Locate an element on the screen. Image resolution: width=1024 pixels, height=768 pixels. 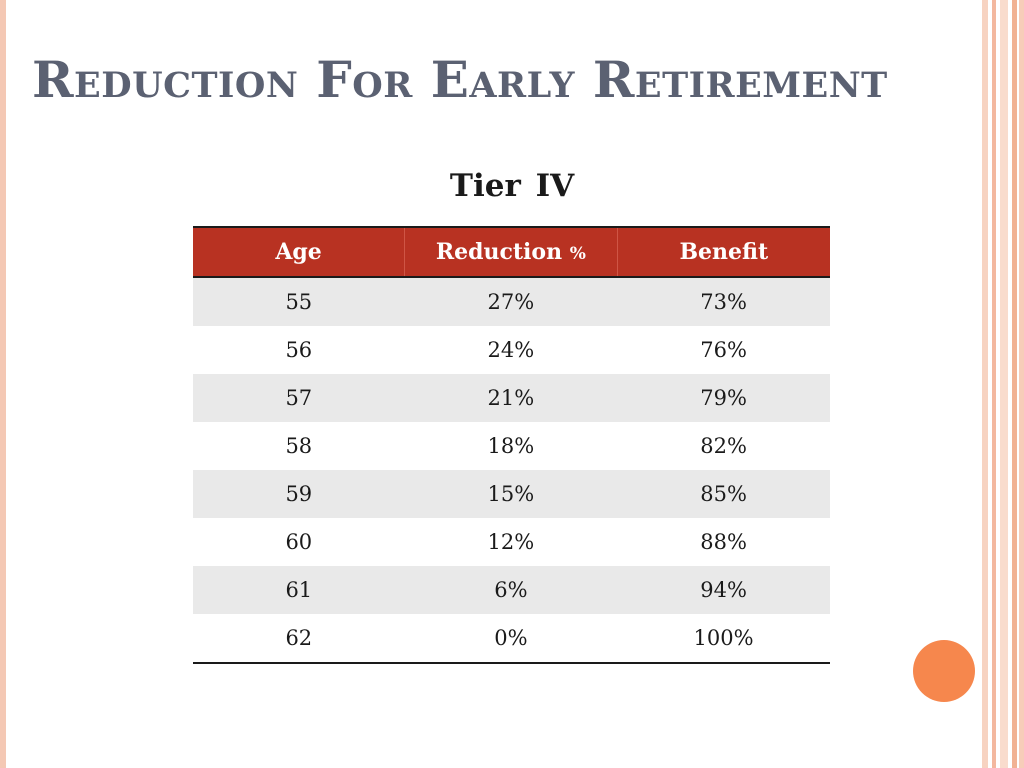
table-row: 58 18% 82% is located at coordinates (511, 446).